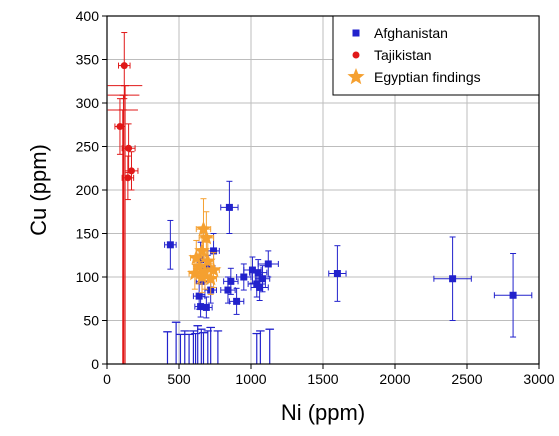 This screenshot has width=559, height=436. Describe the element at coordinates (411, 33) in the screenshot. I see `legend-label: Afghanistan` at that location.